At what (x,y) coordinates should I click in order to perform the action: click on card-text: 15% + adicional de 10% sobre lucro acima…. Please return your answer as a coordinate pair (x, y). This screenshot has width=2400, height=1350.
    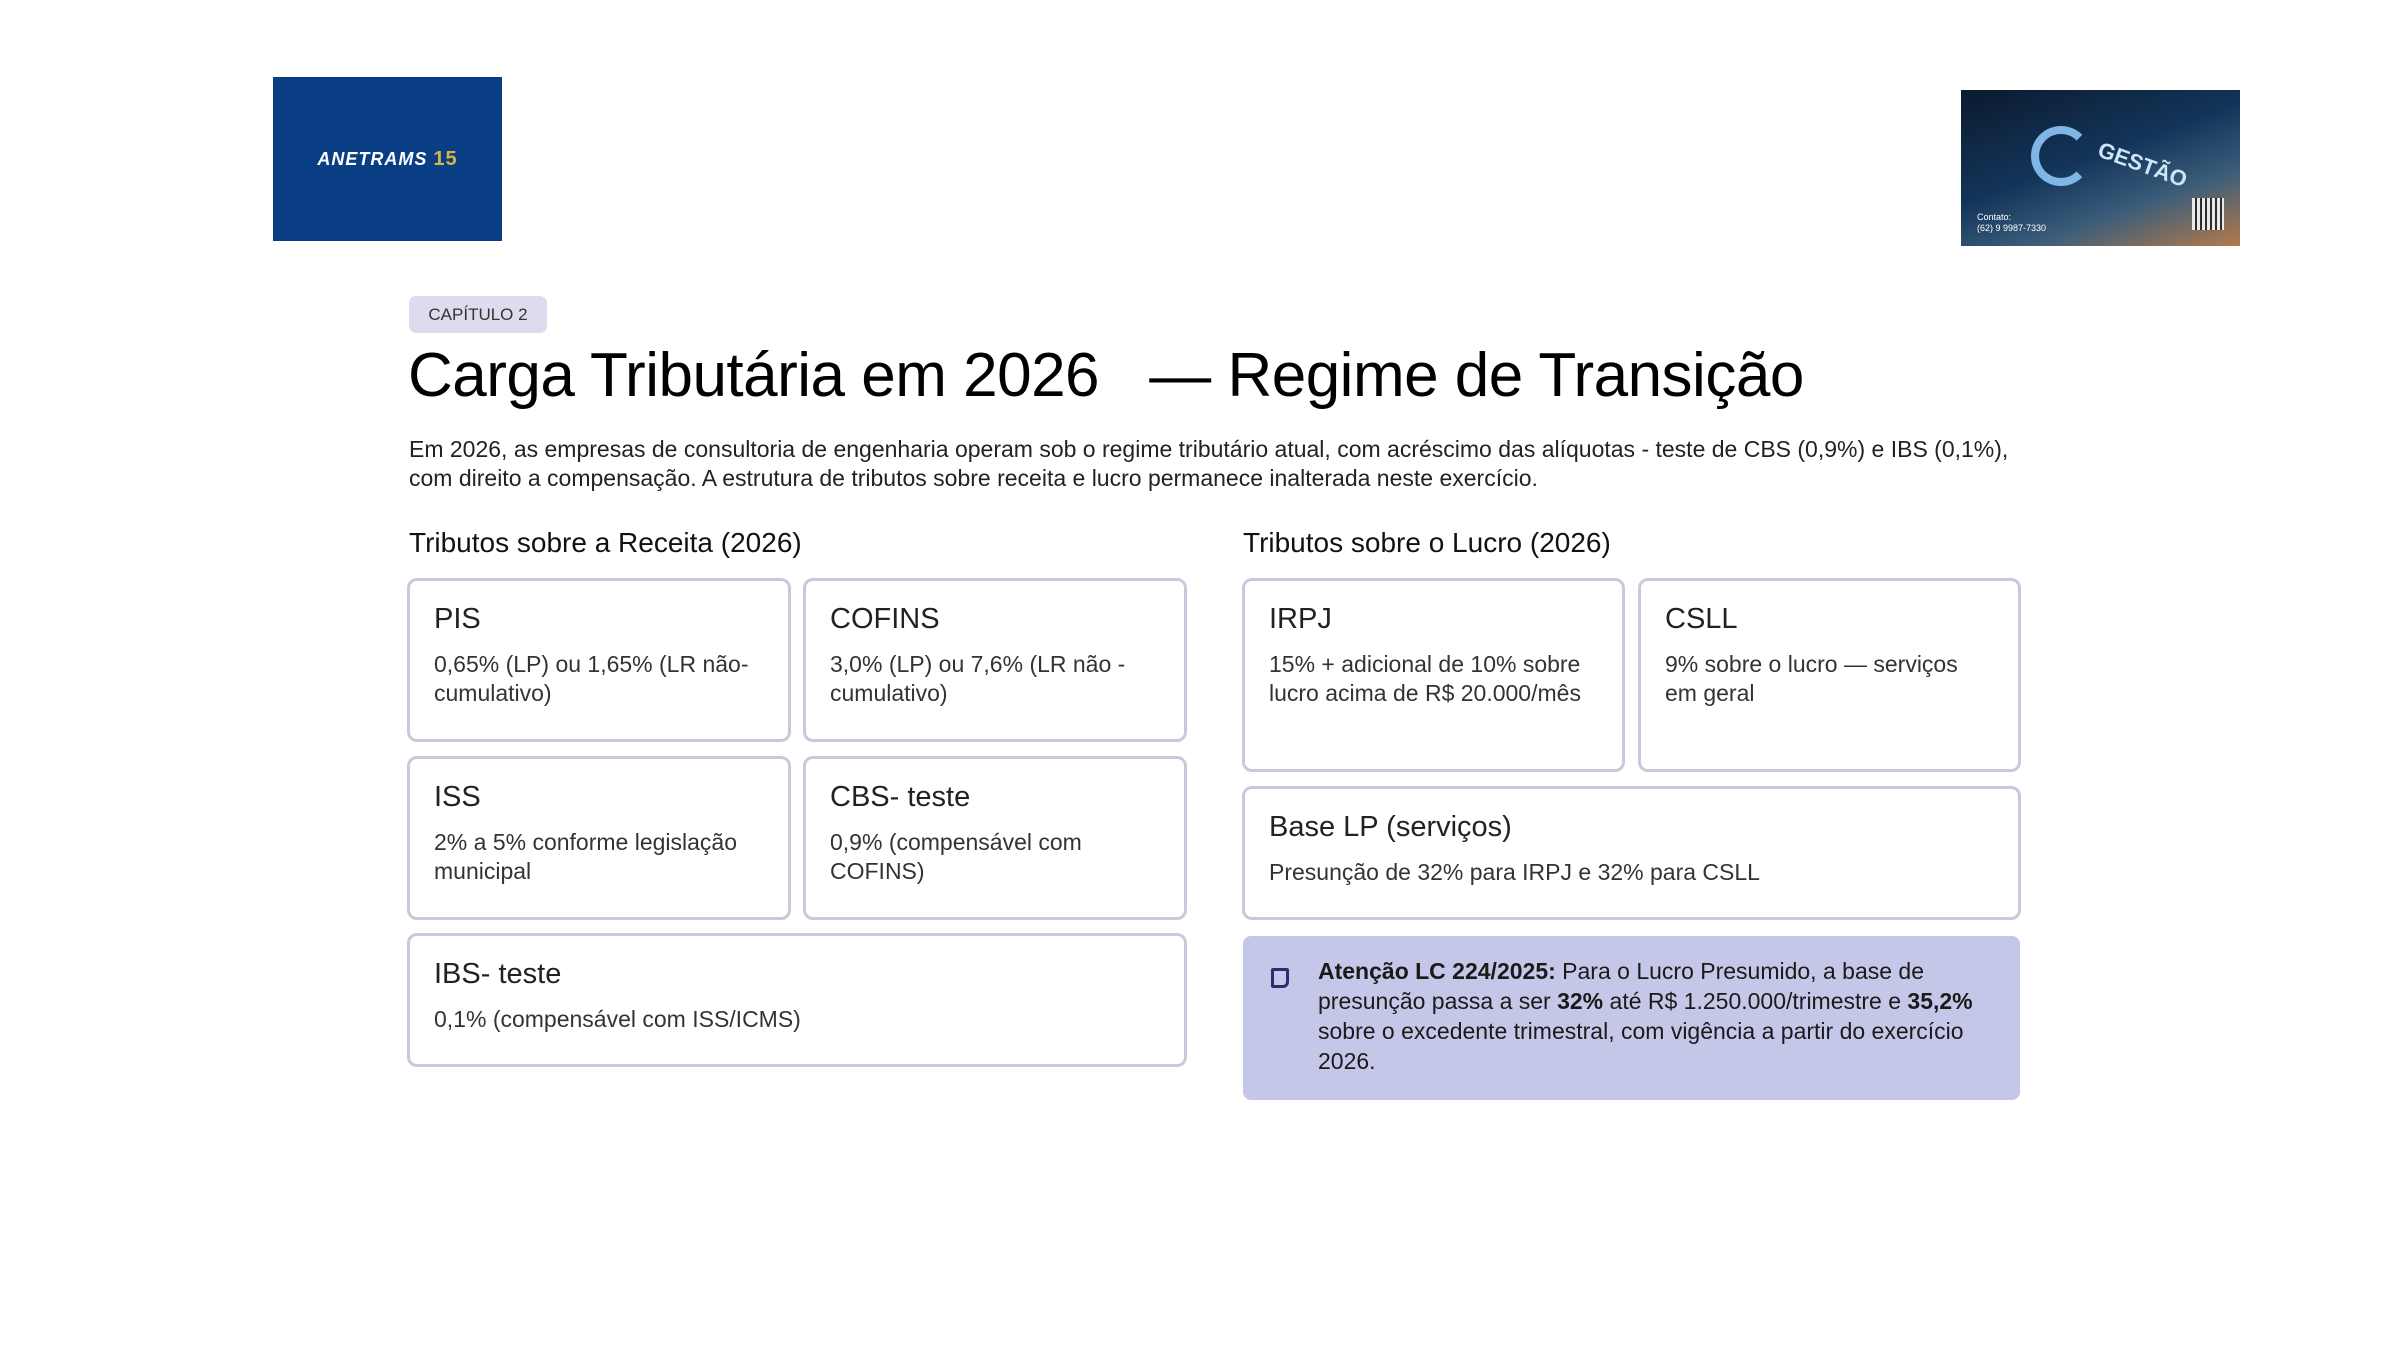
    Looking at the image, I should click on (1425, 678).